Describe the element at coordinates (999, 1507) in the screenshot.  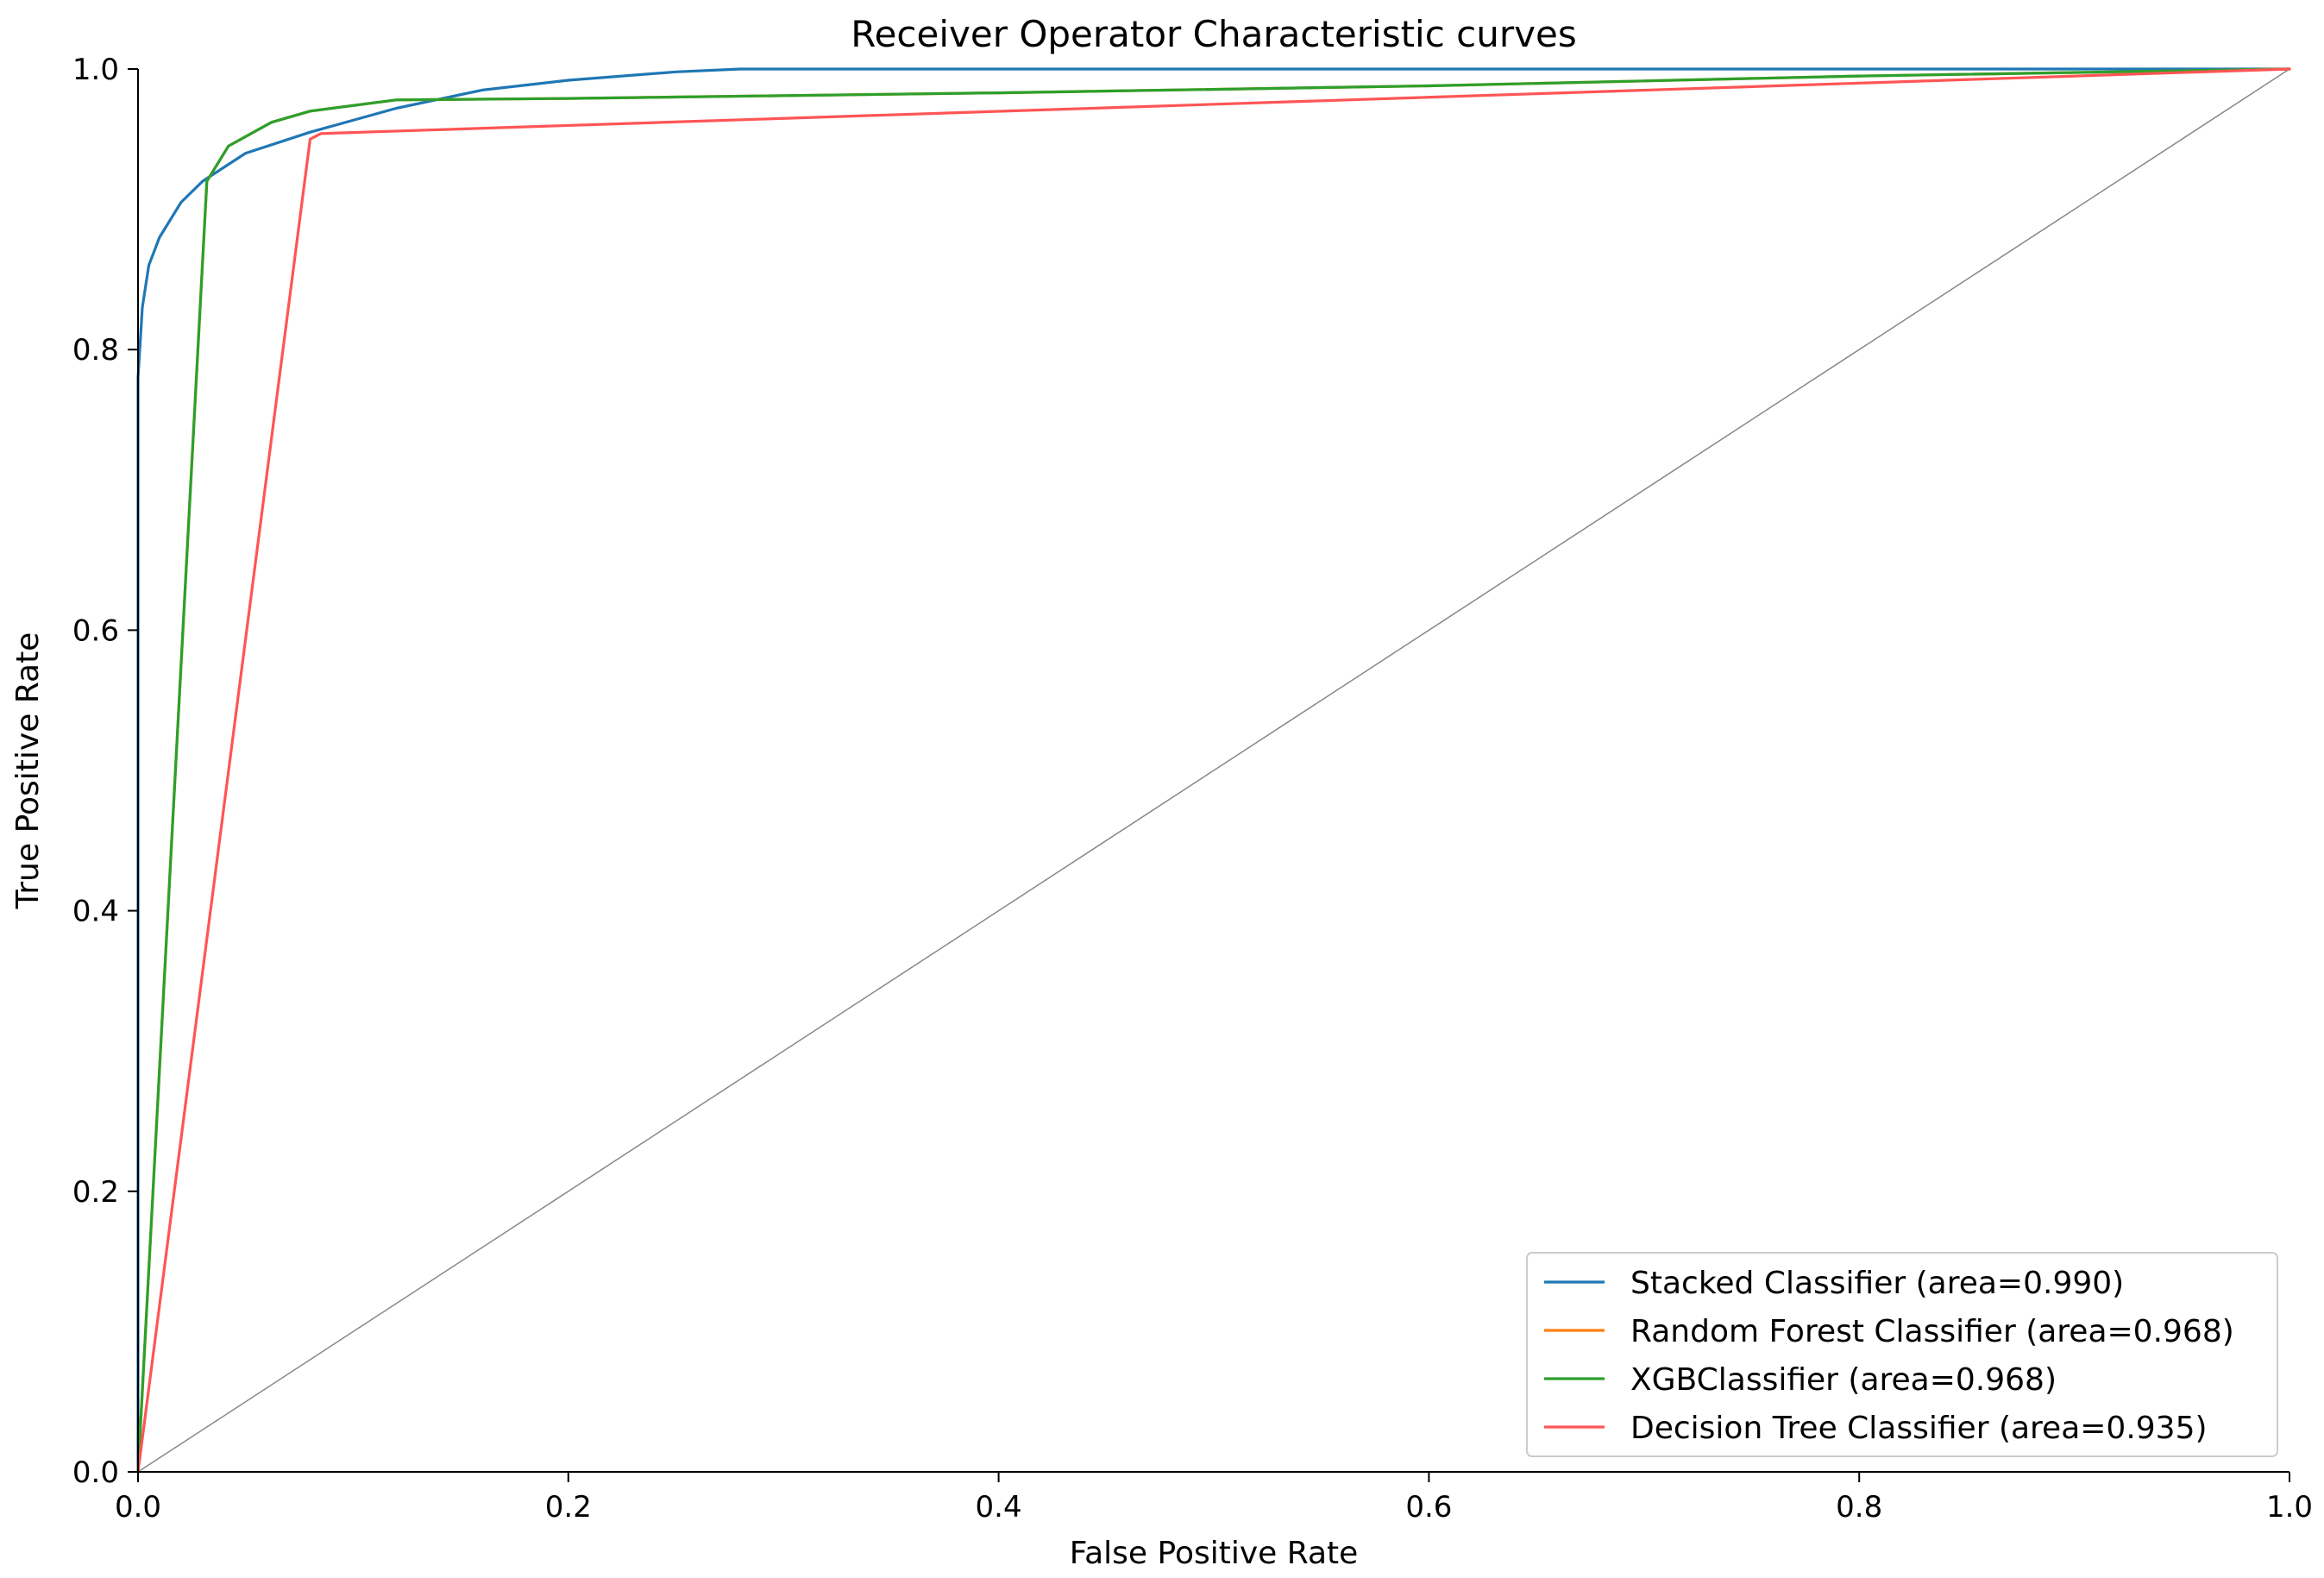
I see `x-tick-label: 0.4` at that location.